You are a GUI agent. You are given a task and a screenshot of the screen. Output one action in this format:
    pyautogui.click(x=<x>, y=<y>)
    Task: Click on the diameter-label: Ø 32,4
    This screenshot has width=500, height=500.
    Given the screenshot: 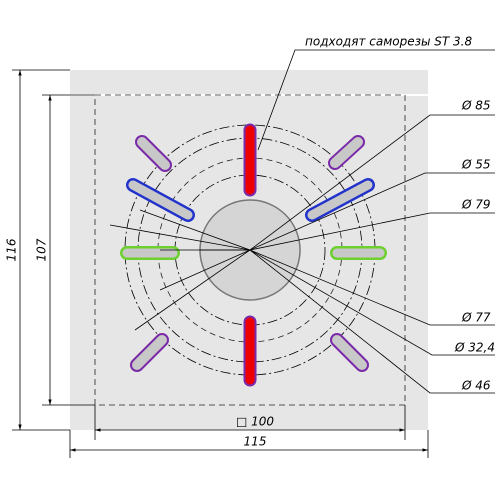 What is the action you would take?
    pyautogui.click(x=474, y=348)
    